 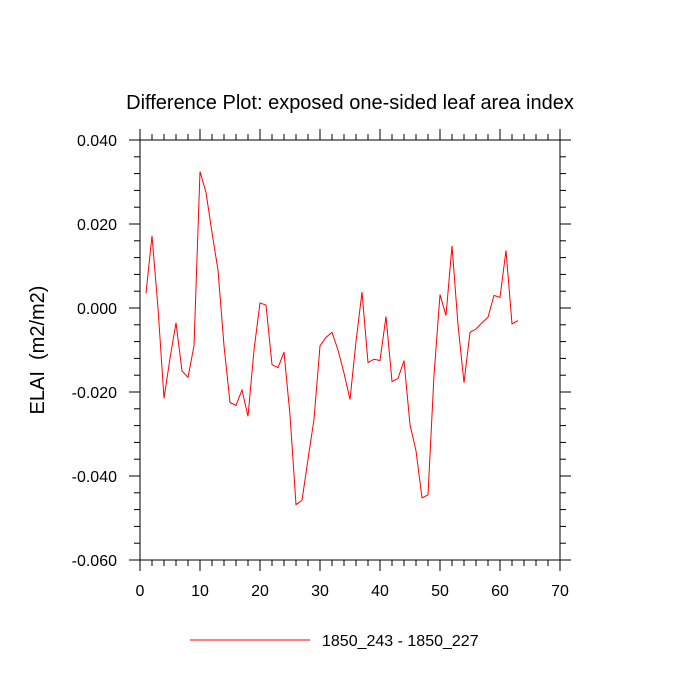 What do you see at coordinates (560, 591) in the screenshot?
I see `x-tick-label: 70` at bounding box center [560, 591].